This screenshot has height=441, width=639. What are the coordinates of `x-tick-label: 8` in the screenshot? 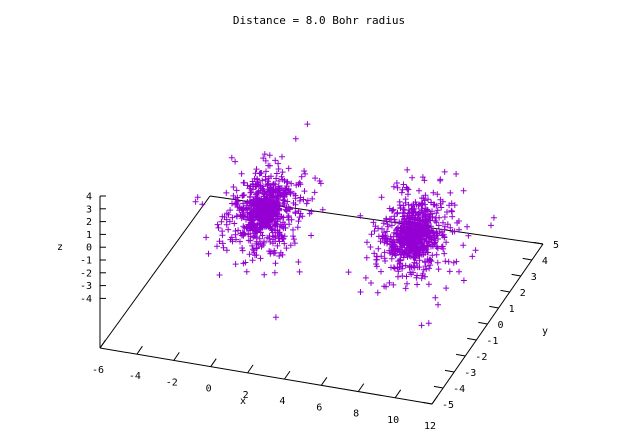 It's located at (356, 414).